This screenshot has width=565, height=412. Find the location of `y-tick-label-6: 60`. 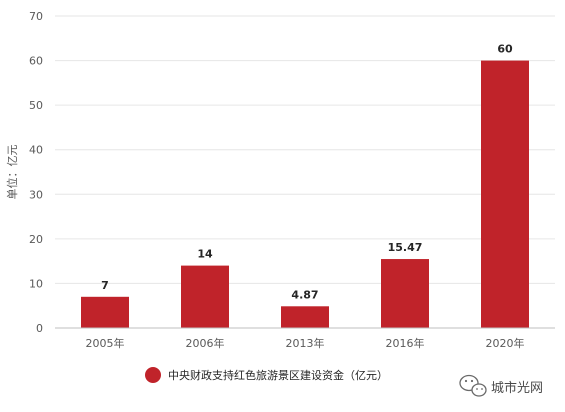

y-tick-label-6: 60 is located at coordinates (36, 61).